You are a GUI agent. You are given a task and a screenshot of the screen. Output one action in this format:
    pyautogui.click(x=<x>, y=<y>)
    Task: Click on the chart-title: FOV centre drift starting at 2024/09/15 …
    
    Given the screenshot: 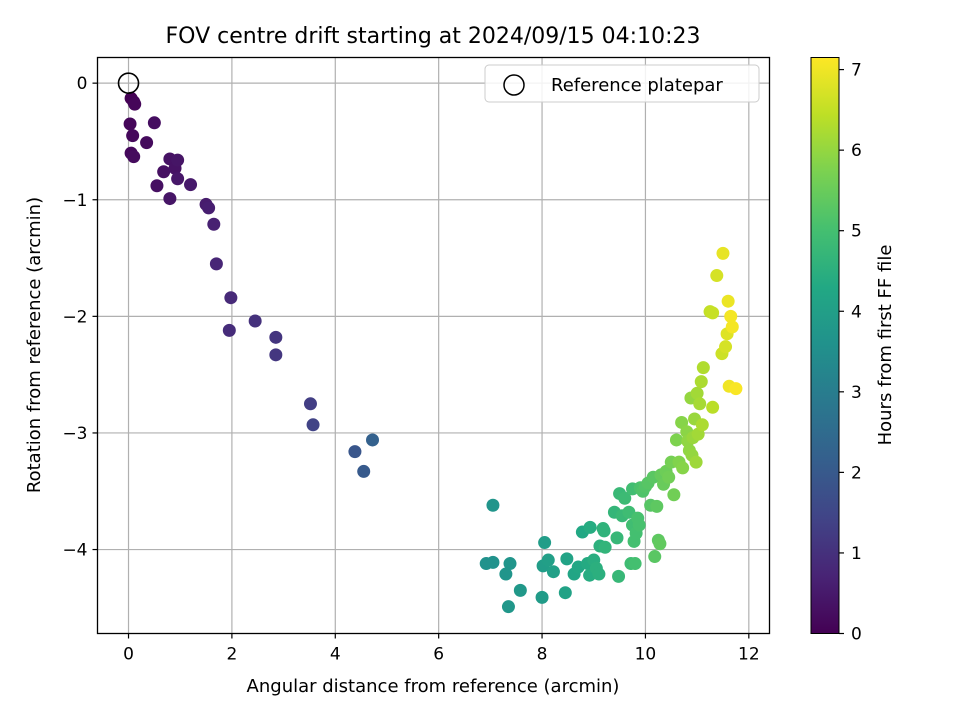 What is the action you would take?
    pyautogui.click(x=433, y=36)
    